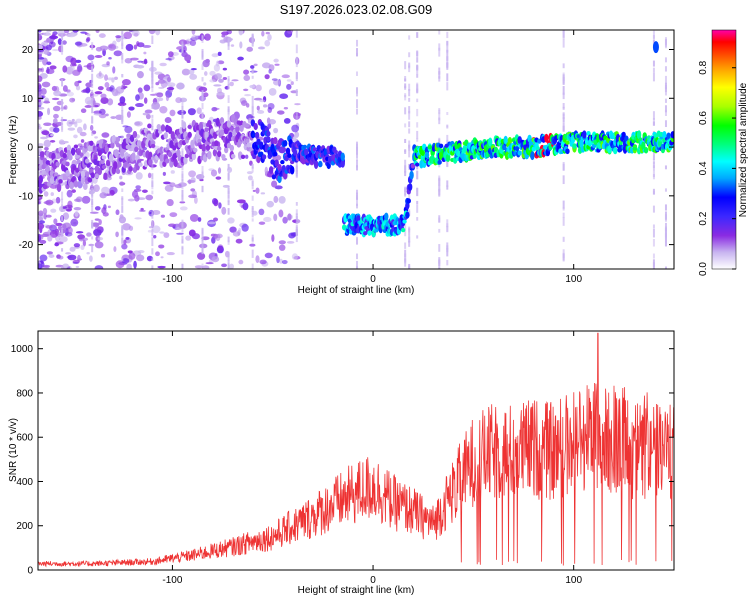  What do you see at coordinates (172, 157) in the screenshot?
I see `spectrogram-x-tick: -100` at bounding box center [172, 157].